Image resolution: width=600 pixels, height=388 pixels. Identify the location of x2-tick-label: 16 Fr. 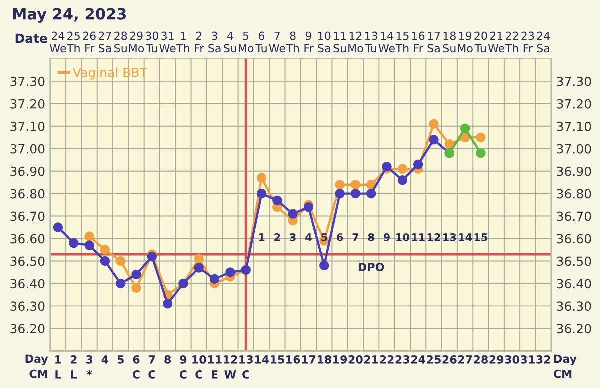
(418, 42).